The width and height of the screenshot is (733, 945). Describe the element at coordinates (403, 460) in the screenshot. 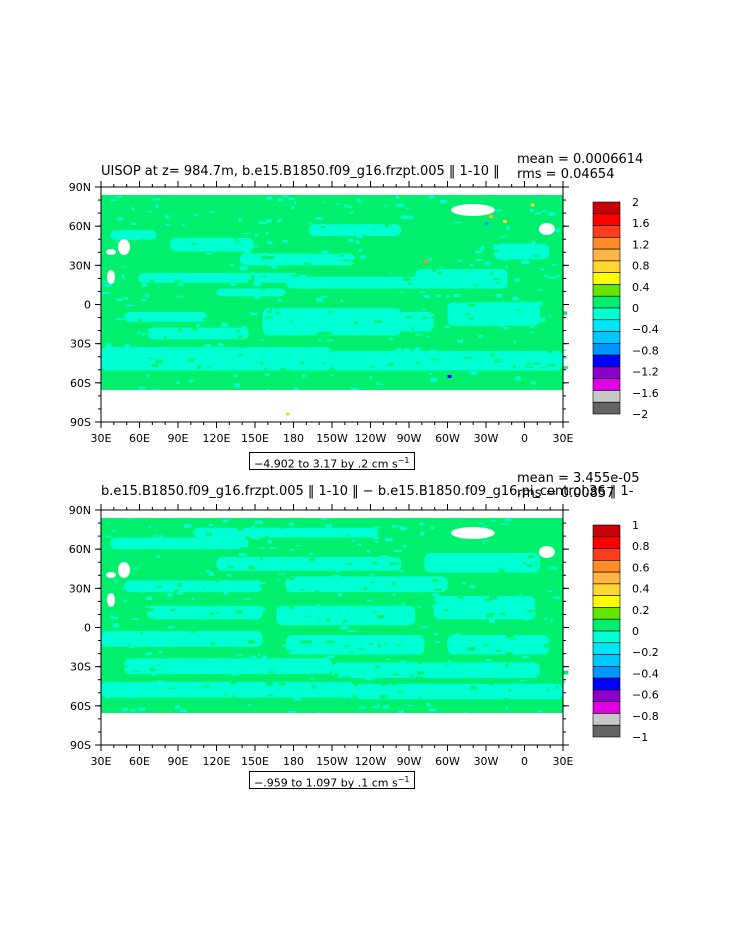

I see `range-unit-exp-1: −1` at that location.